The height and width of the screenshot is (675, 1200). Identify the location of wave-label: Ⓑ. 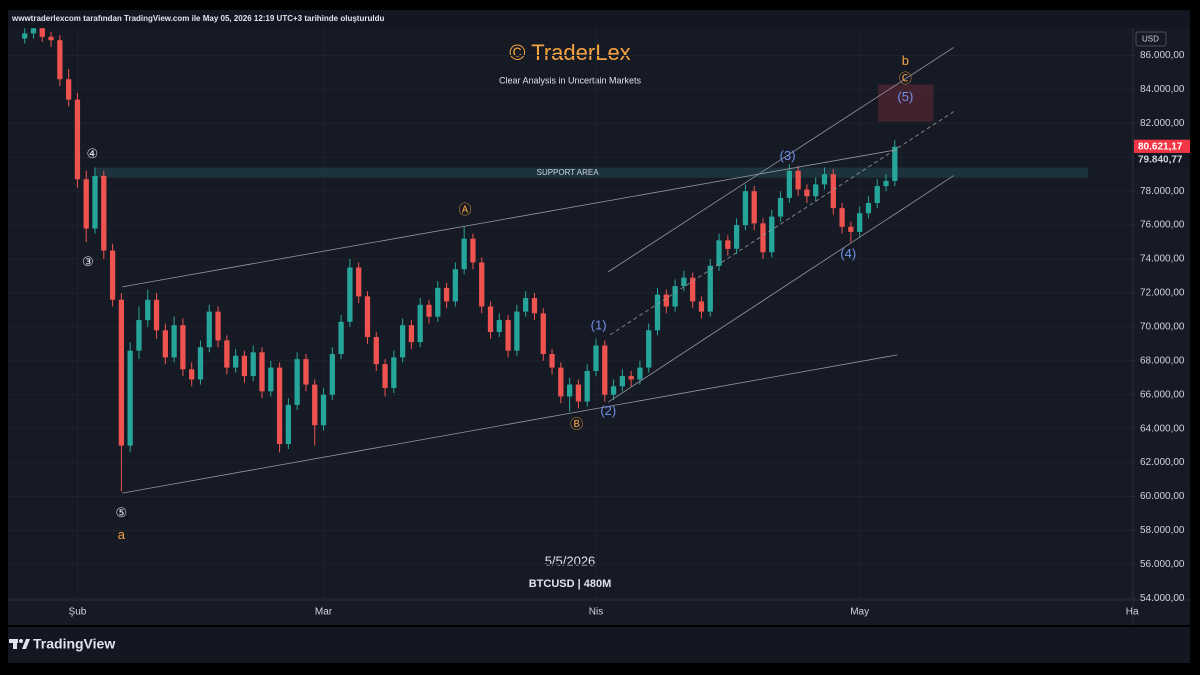
(576, 424).